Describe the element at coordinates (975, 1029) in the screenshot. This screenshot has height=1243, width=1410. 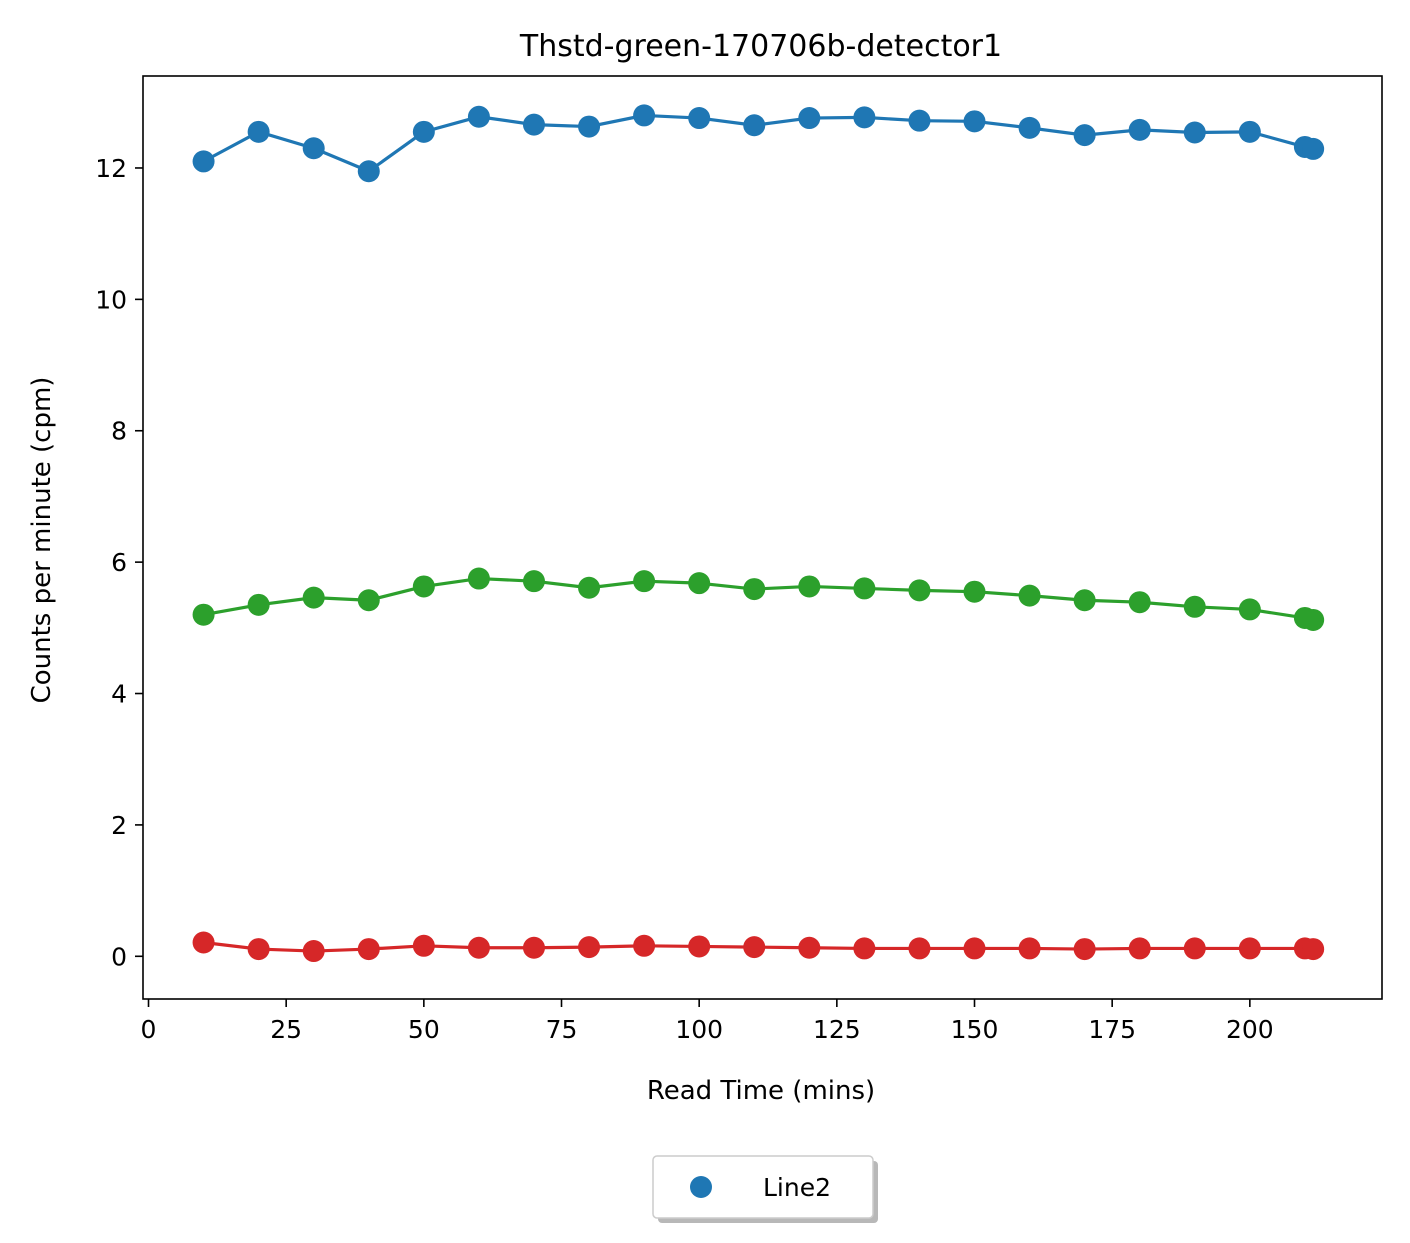
I see `x-tick-label: 150` at that location.